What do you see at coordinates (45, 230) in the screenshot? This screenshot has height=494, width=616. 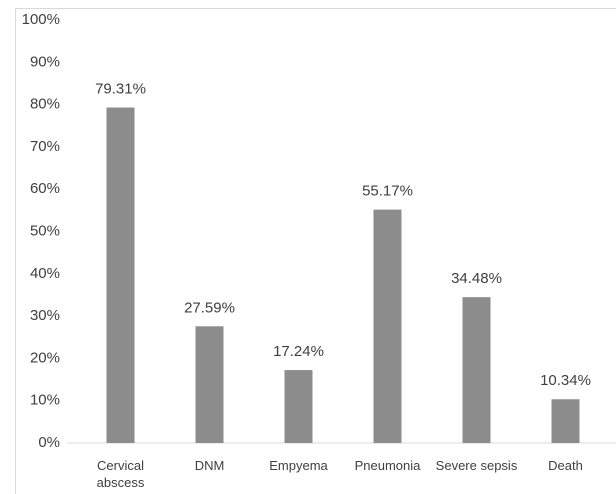 I see `y-tick-label: 50%` at bounding box center [45, 230].